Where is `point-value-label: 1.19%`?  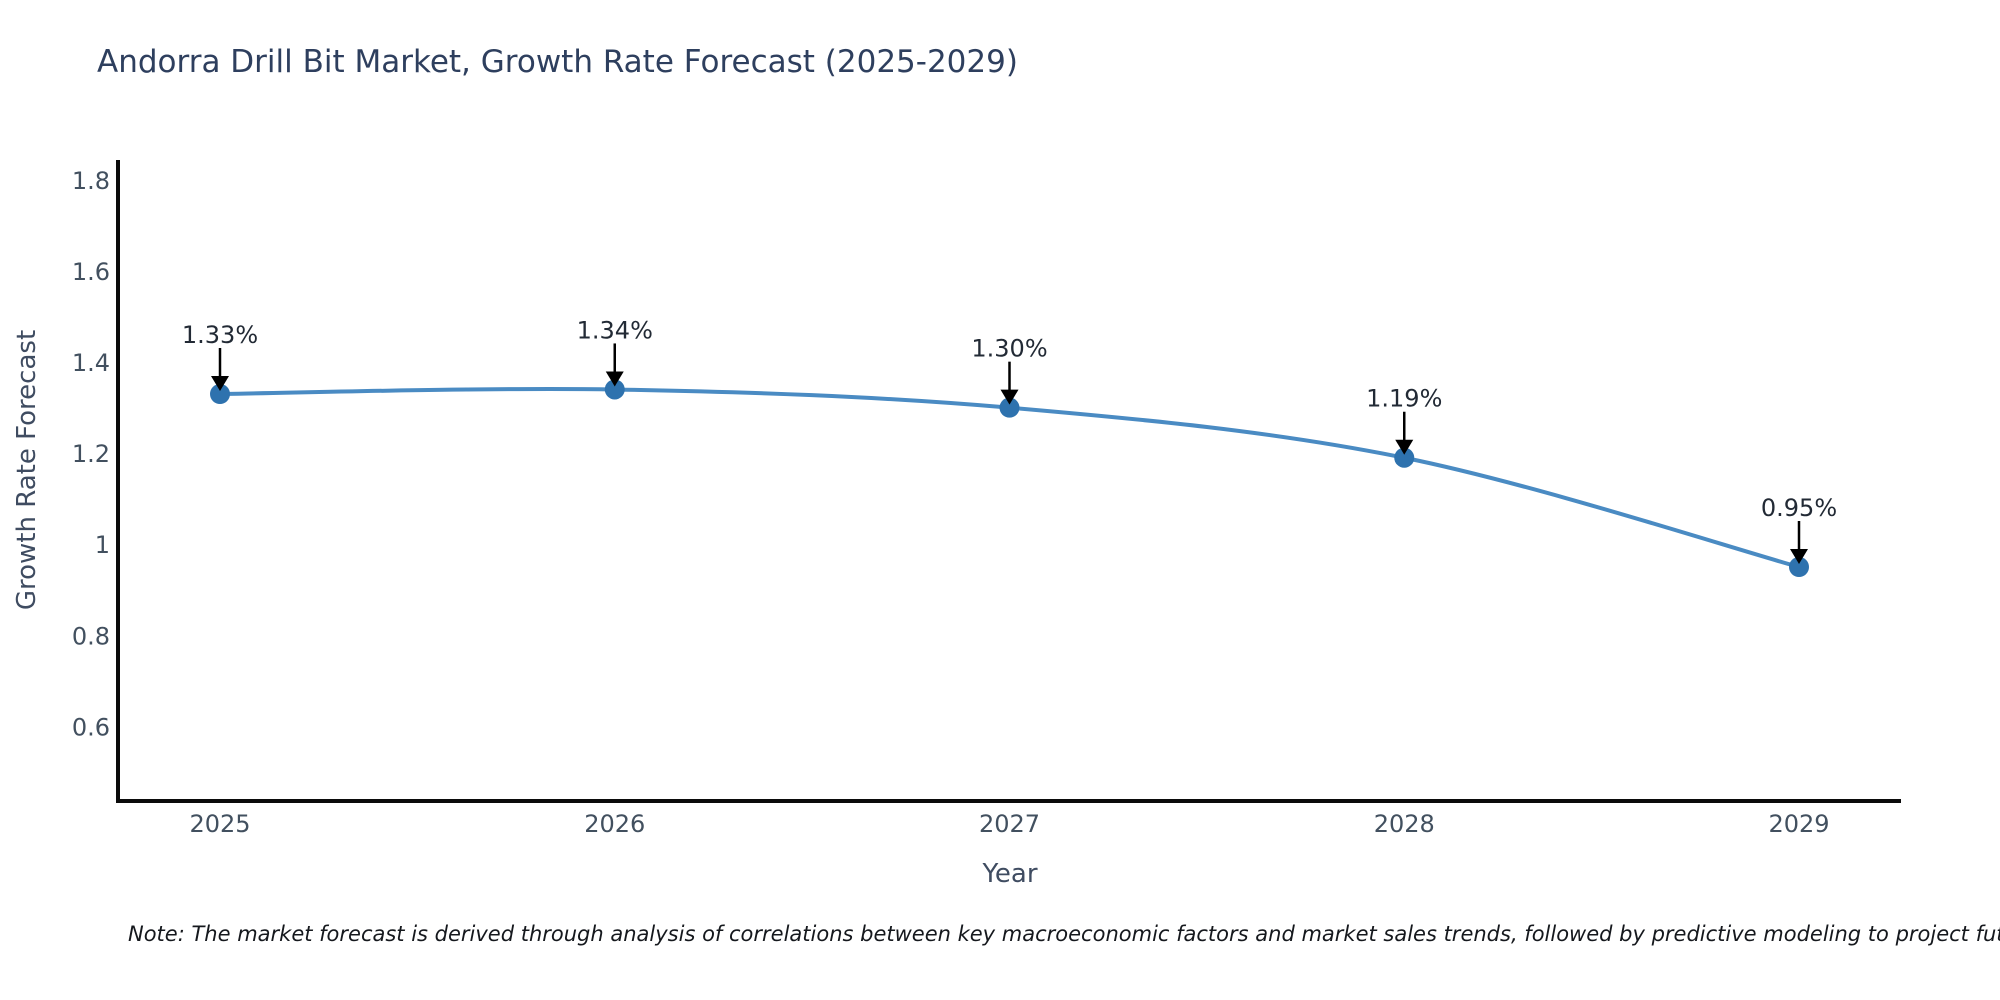
point-value-label: 1.19% is located at coordinates (1404, 399).